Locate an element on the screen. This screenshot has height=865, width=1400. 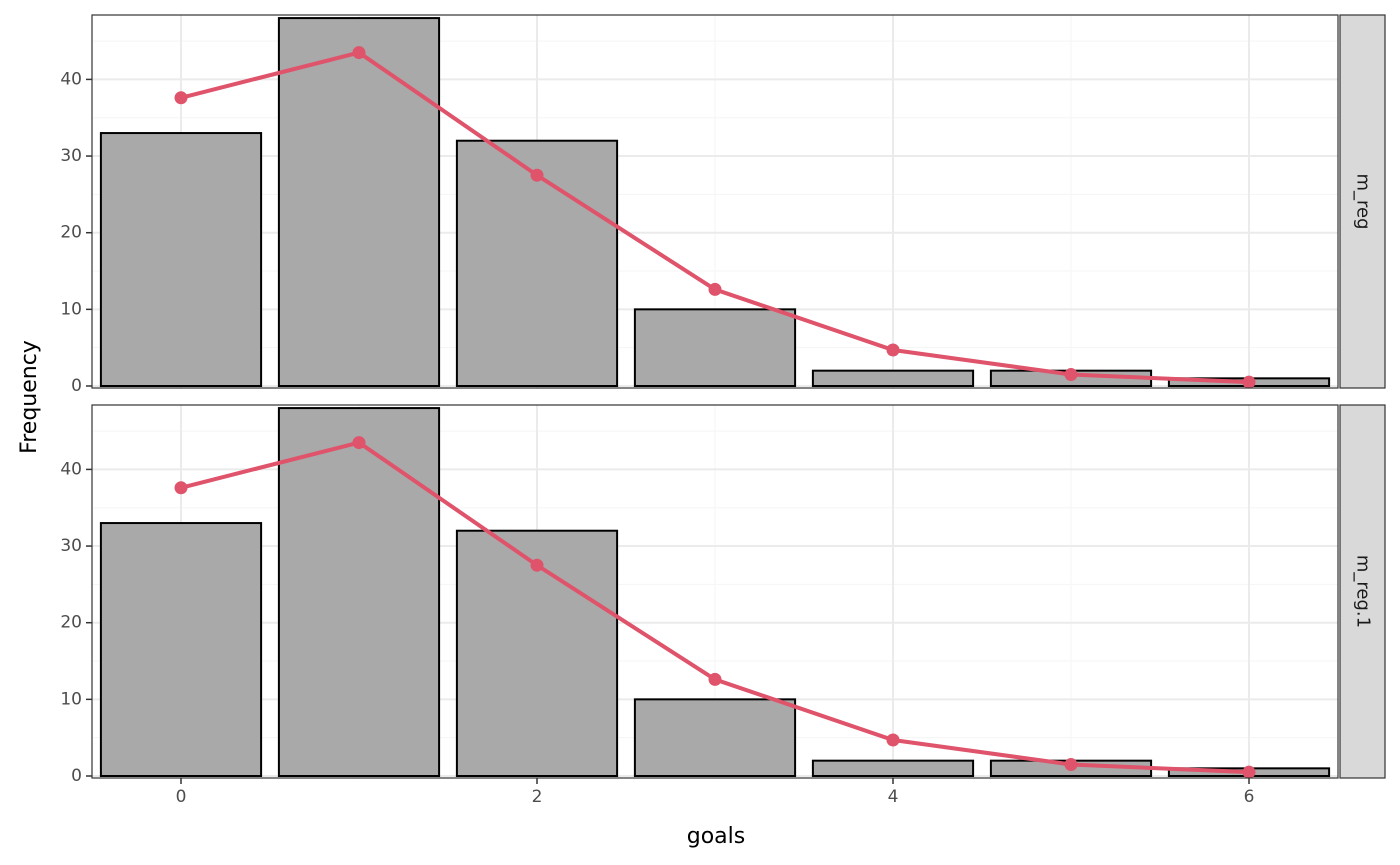
facet-strip-label: m_reg is located at coordinates (1363, 201).